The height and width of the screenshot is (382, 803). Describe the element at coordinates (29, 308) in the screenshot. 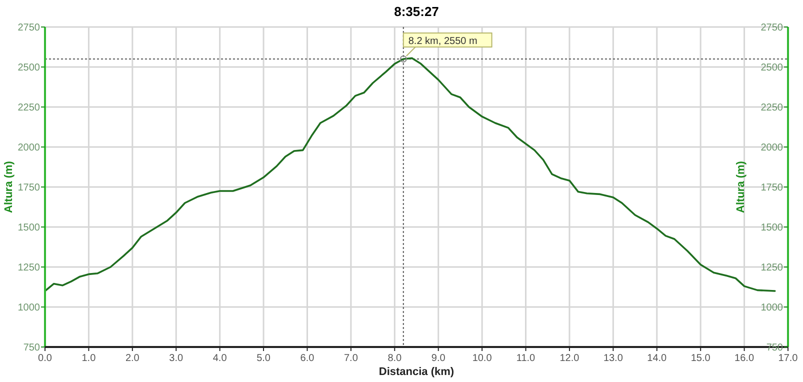

I see `y-tick-label: 1000` at that location.